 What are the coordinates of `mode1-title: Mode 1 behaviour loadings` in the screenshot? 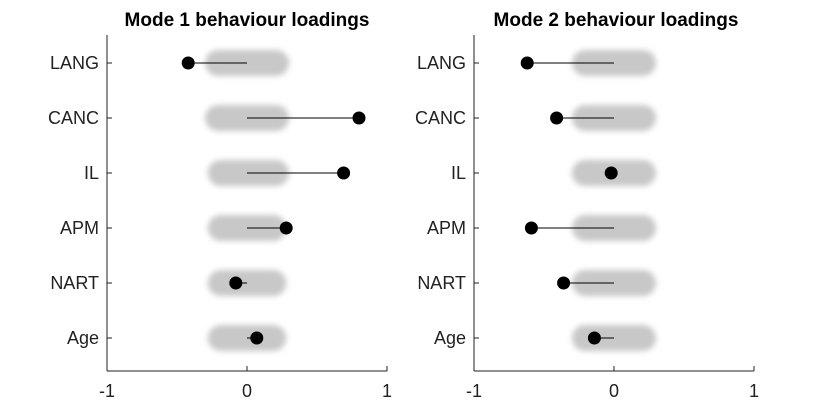 It's located at (247, 20).